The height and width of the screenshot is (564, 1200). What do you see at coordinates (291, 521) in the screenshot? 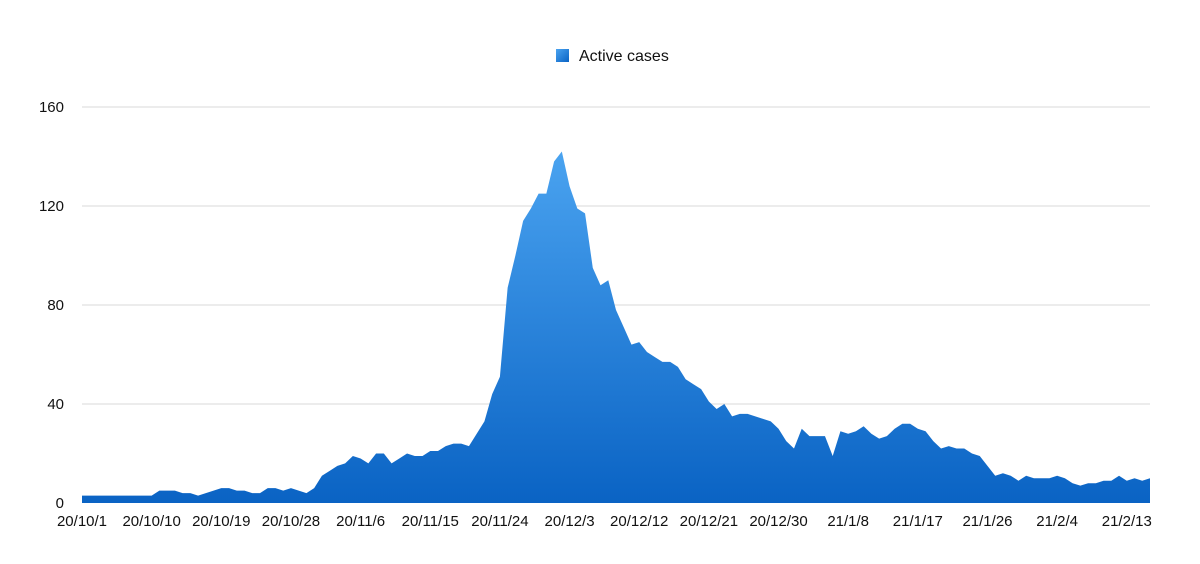
I see `x-tick-label: 20/10/28` at bounding box center [291, 521].